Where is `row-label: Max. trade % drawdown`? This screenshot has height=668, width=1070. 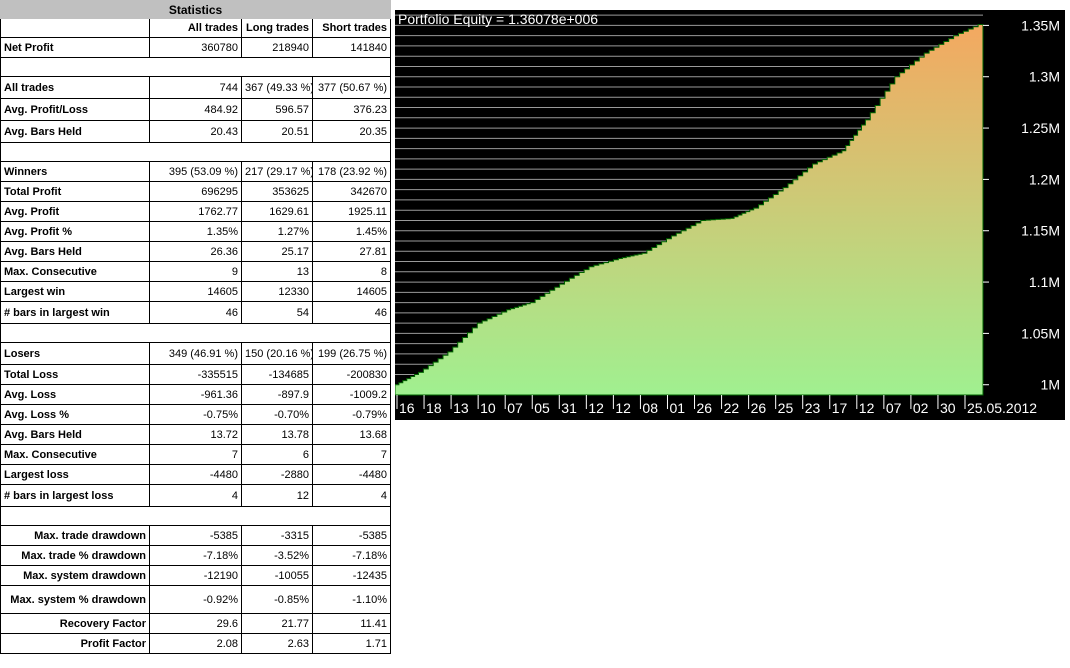 row-label: Max. trade % drawdown is located at coordinates (75, 555).